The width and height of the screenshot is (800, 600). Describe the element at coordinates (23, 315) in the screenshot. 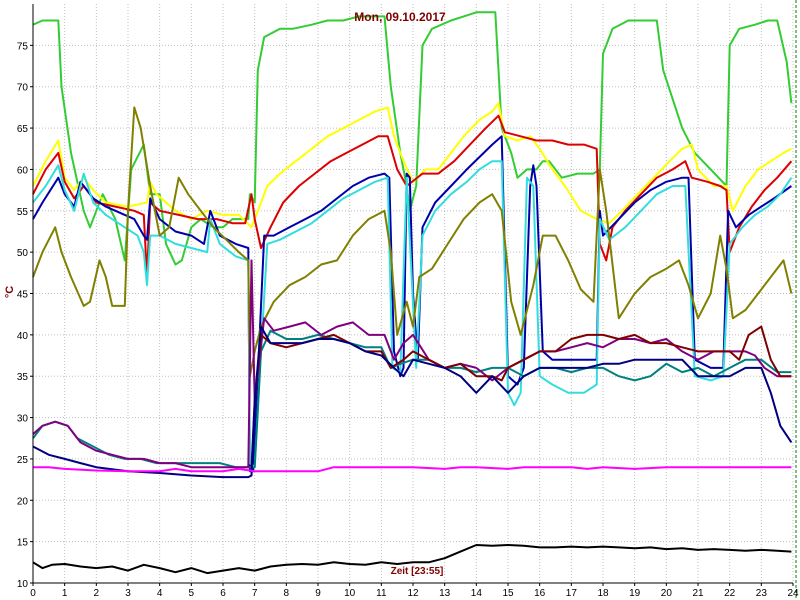

I see `y-tick-labels: 10 15 20 25 30 35 40 45 50 55 60 65 70 75` at that location.